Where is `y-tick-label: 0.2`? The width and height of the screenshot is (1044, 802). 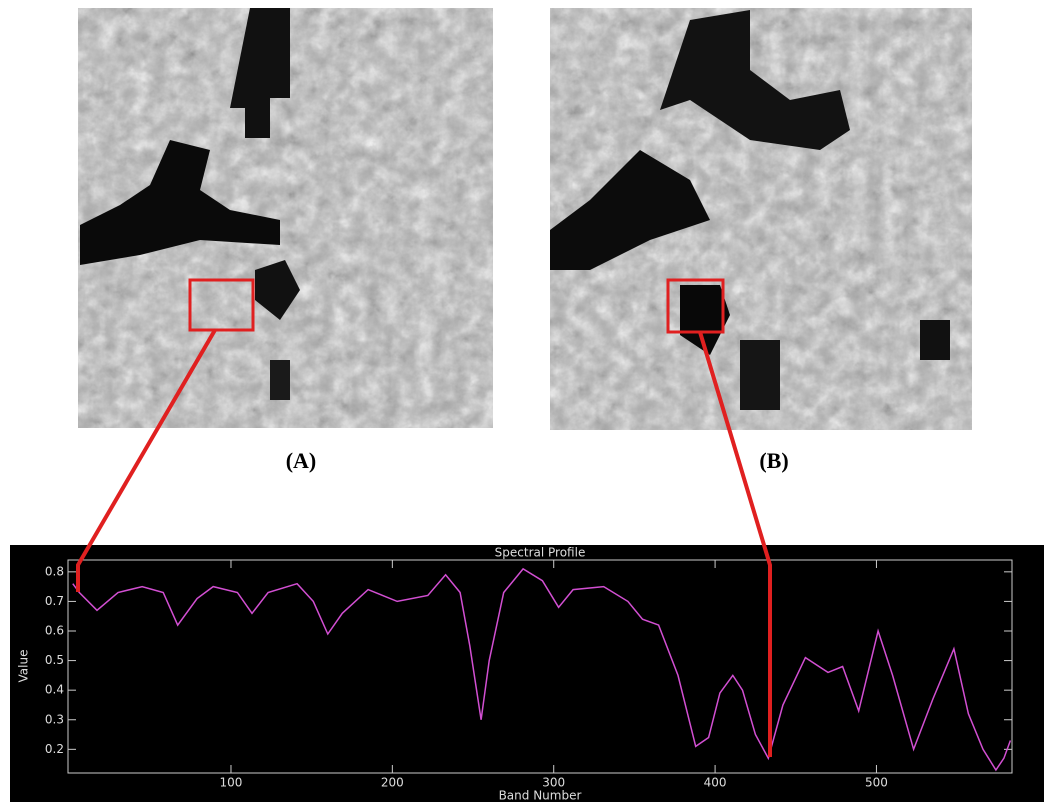 y-tick-label: 0.2 is located at coordinates (54, 749).